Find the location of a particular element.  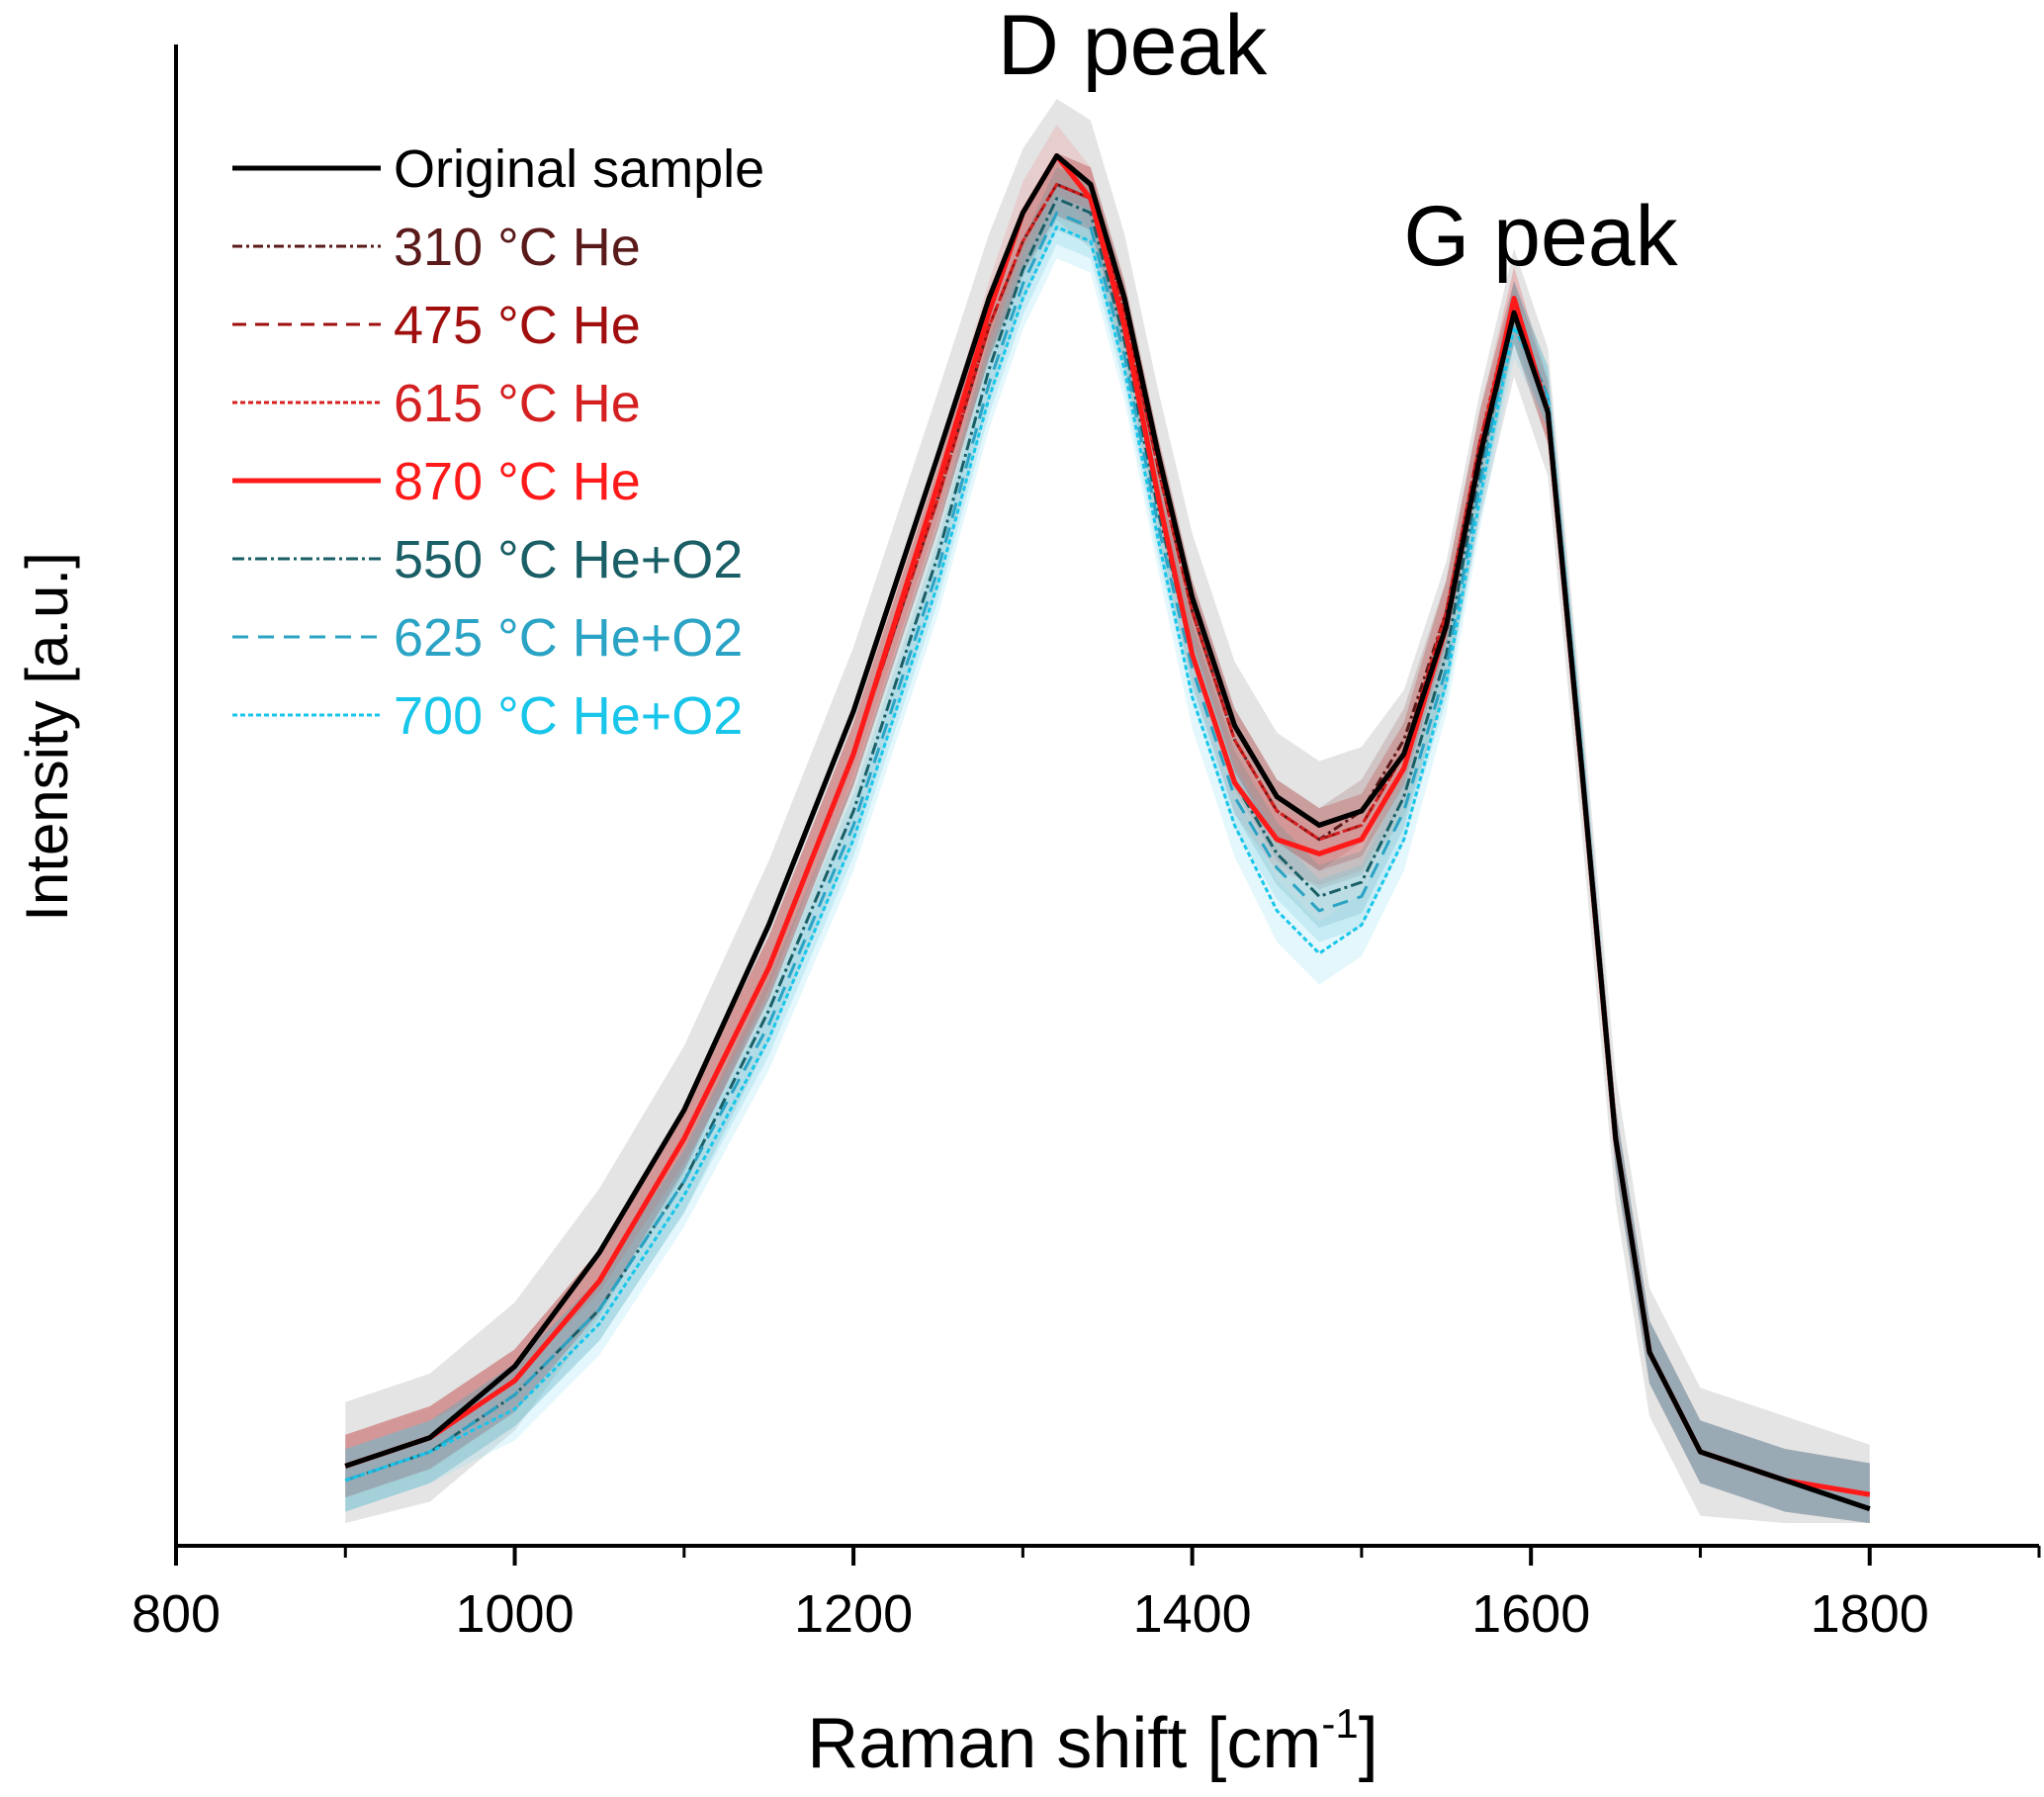

x-tick-label-1200: 1200 is located at coordinates (853, 1614).